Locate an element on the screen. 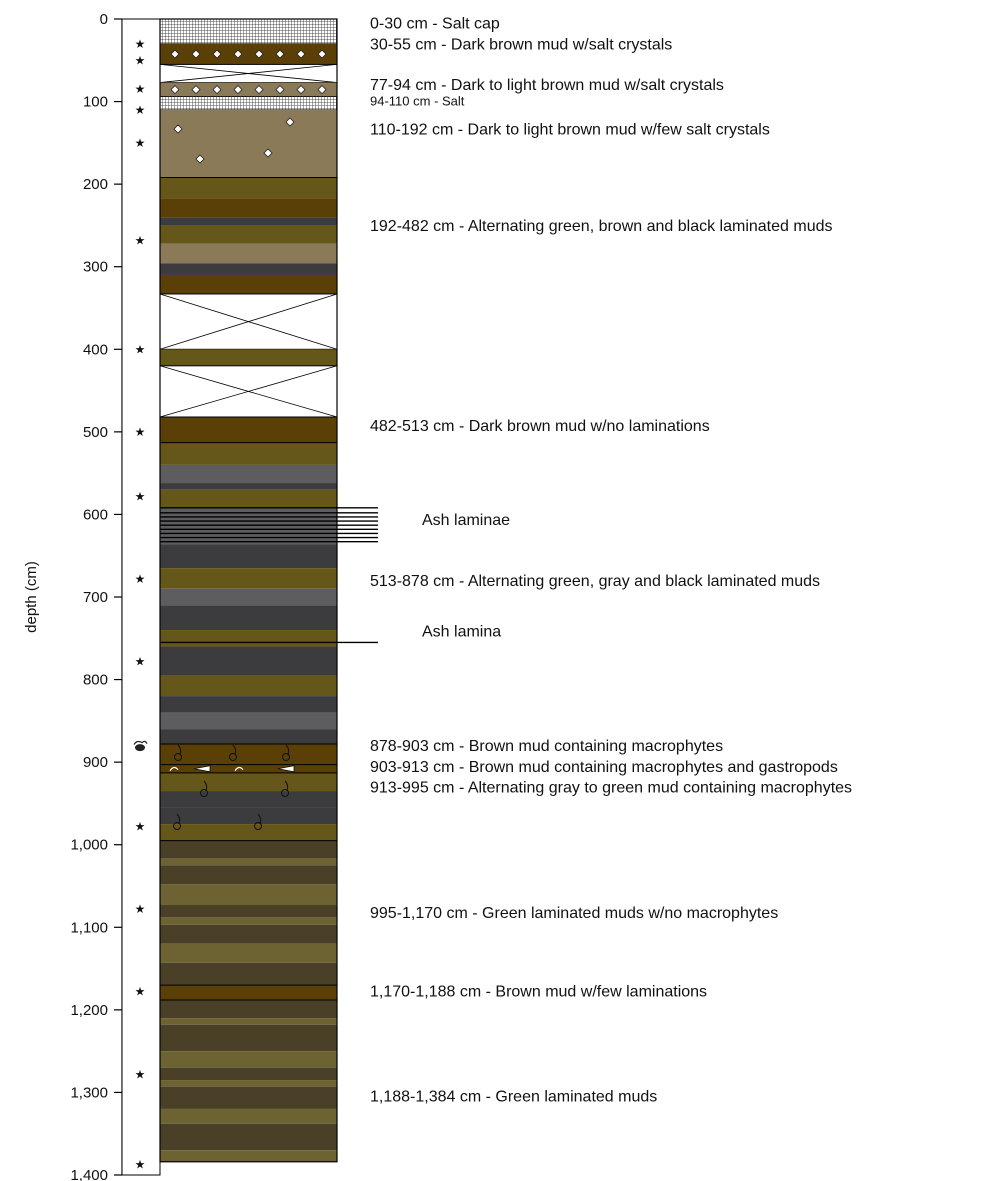  fossil-and-crystal-markers is located at coordinates (248, 439).